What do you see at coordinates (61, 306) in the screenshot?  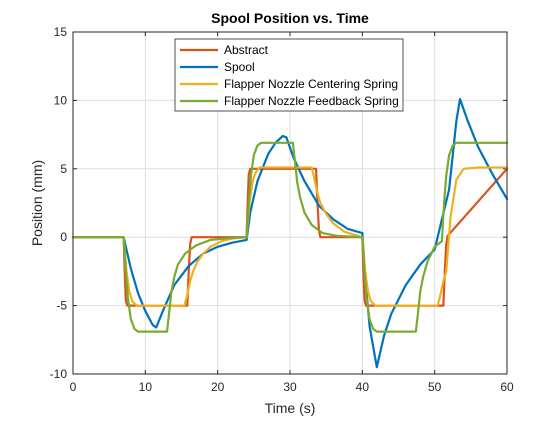 I see `y-tick-label: -5` at bounding box center [61, 306].